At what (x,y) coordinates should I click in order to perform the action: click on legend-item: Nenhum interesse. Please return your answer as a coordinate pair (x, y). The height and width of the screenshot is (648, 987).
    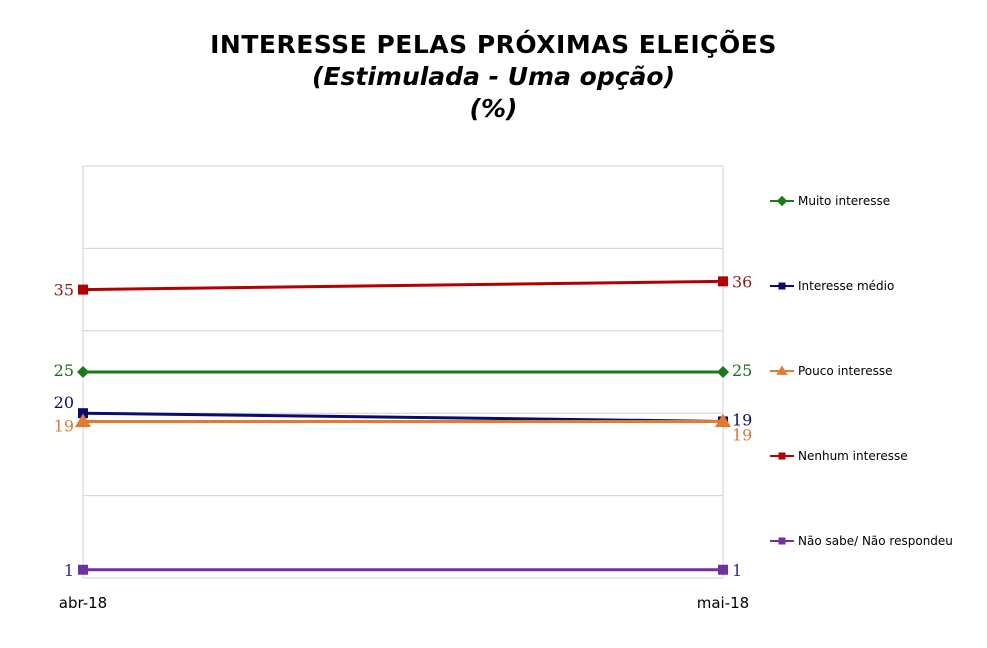
    Looking at the image, I should click on (839, 456).